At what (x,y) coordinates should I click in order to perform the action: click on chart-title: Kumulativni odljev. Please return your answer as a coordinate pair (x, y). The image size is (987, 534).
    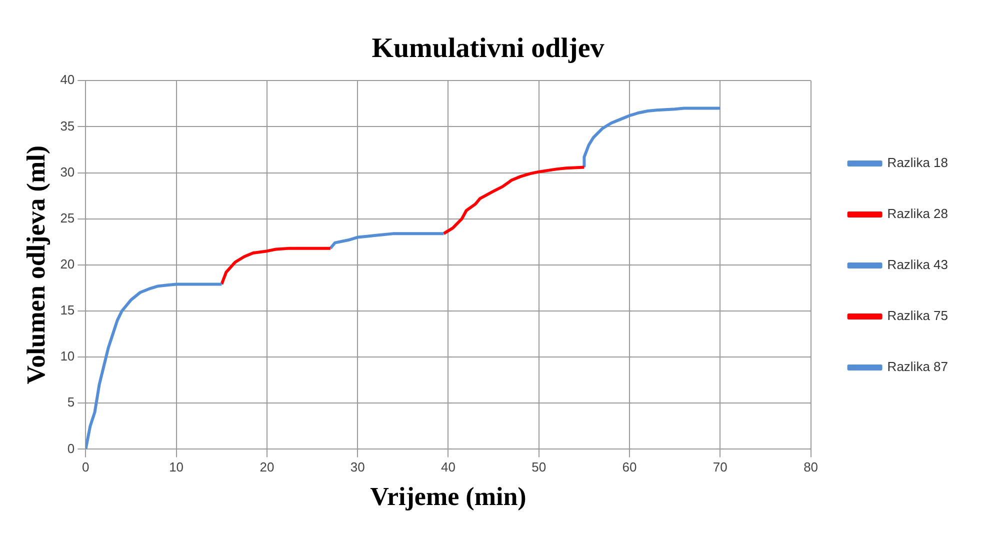
    Looking at the image, I should click on (488, 48).